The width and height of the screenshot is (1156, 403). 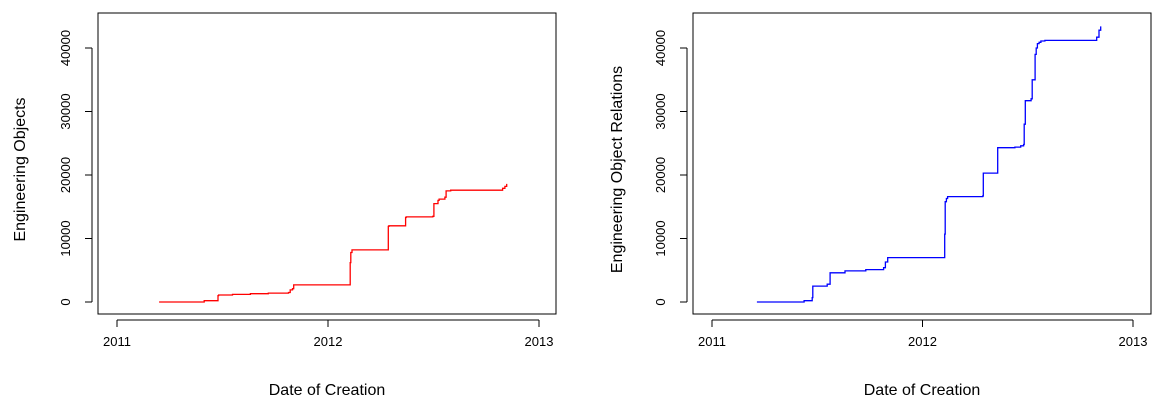 I want to click on y-axis-title: Engineering Objects, so click(x=20, y=169).